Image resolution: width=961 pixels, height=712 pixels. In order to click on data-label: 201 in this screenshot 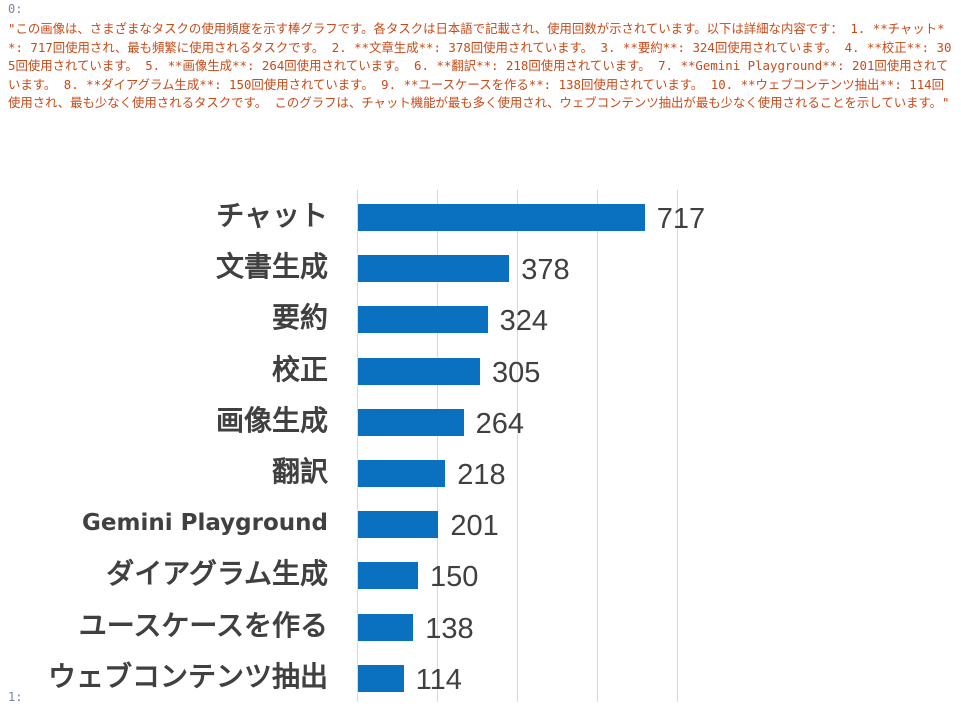, I will do `click(474, 526)`.